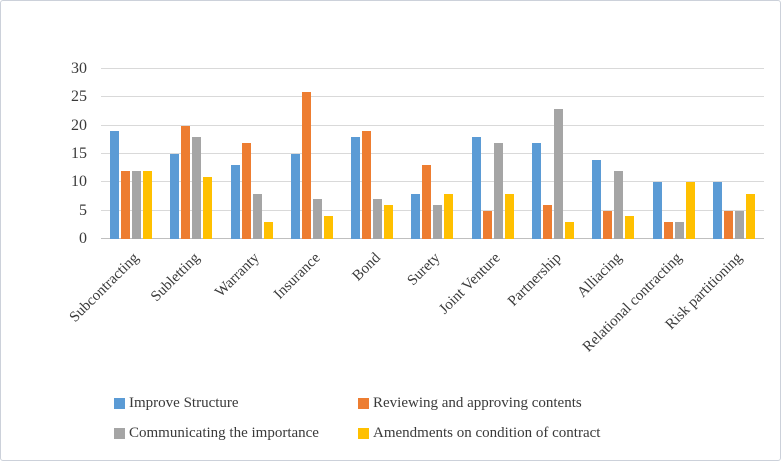 This screenshot has height=461, width=781. What do you see at coordinates (175, 277) in the screenshot?
I see `x-category-label: Subletting` at bounding box center [175, 277].